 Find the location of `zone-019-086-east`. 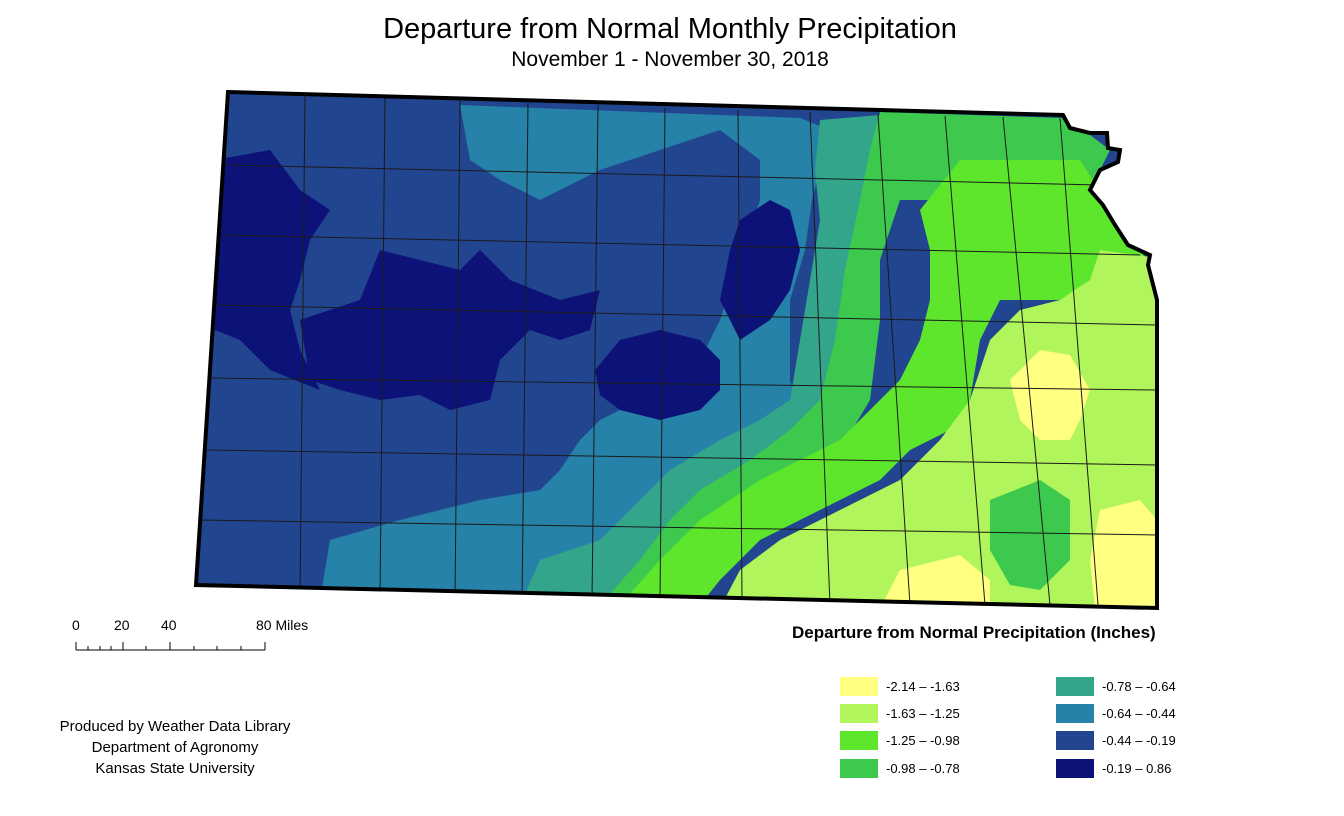

zone-019-086-east is located at coordinates (657, 375).